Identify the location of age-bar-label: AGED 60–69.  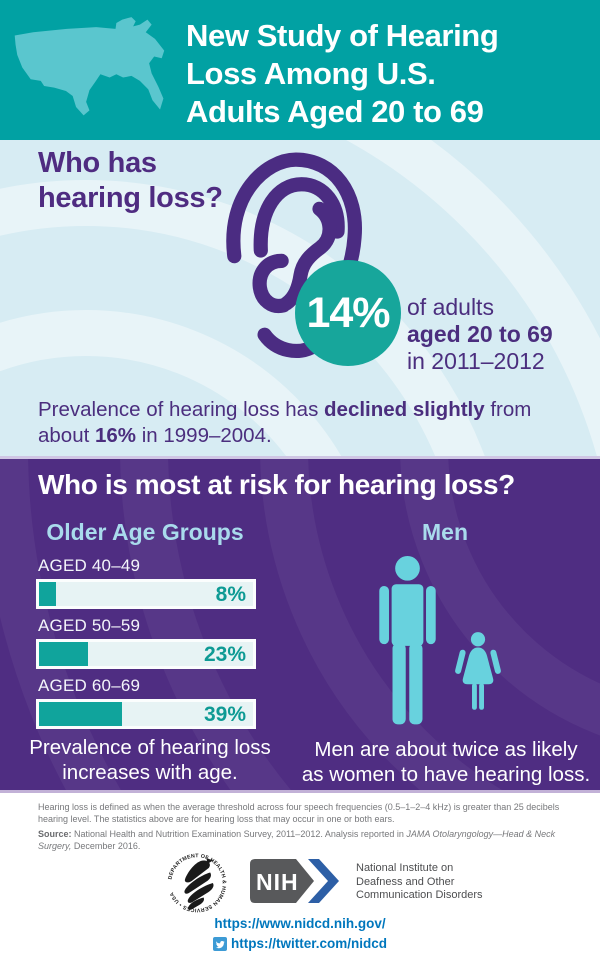
(89, 685).